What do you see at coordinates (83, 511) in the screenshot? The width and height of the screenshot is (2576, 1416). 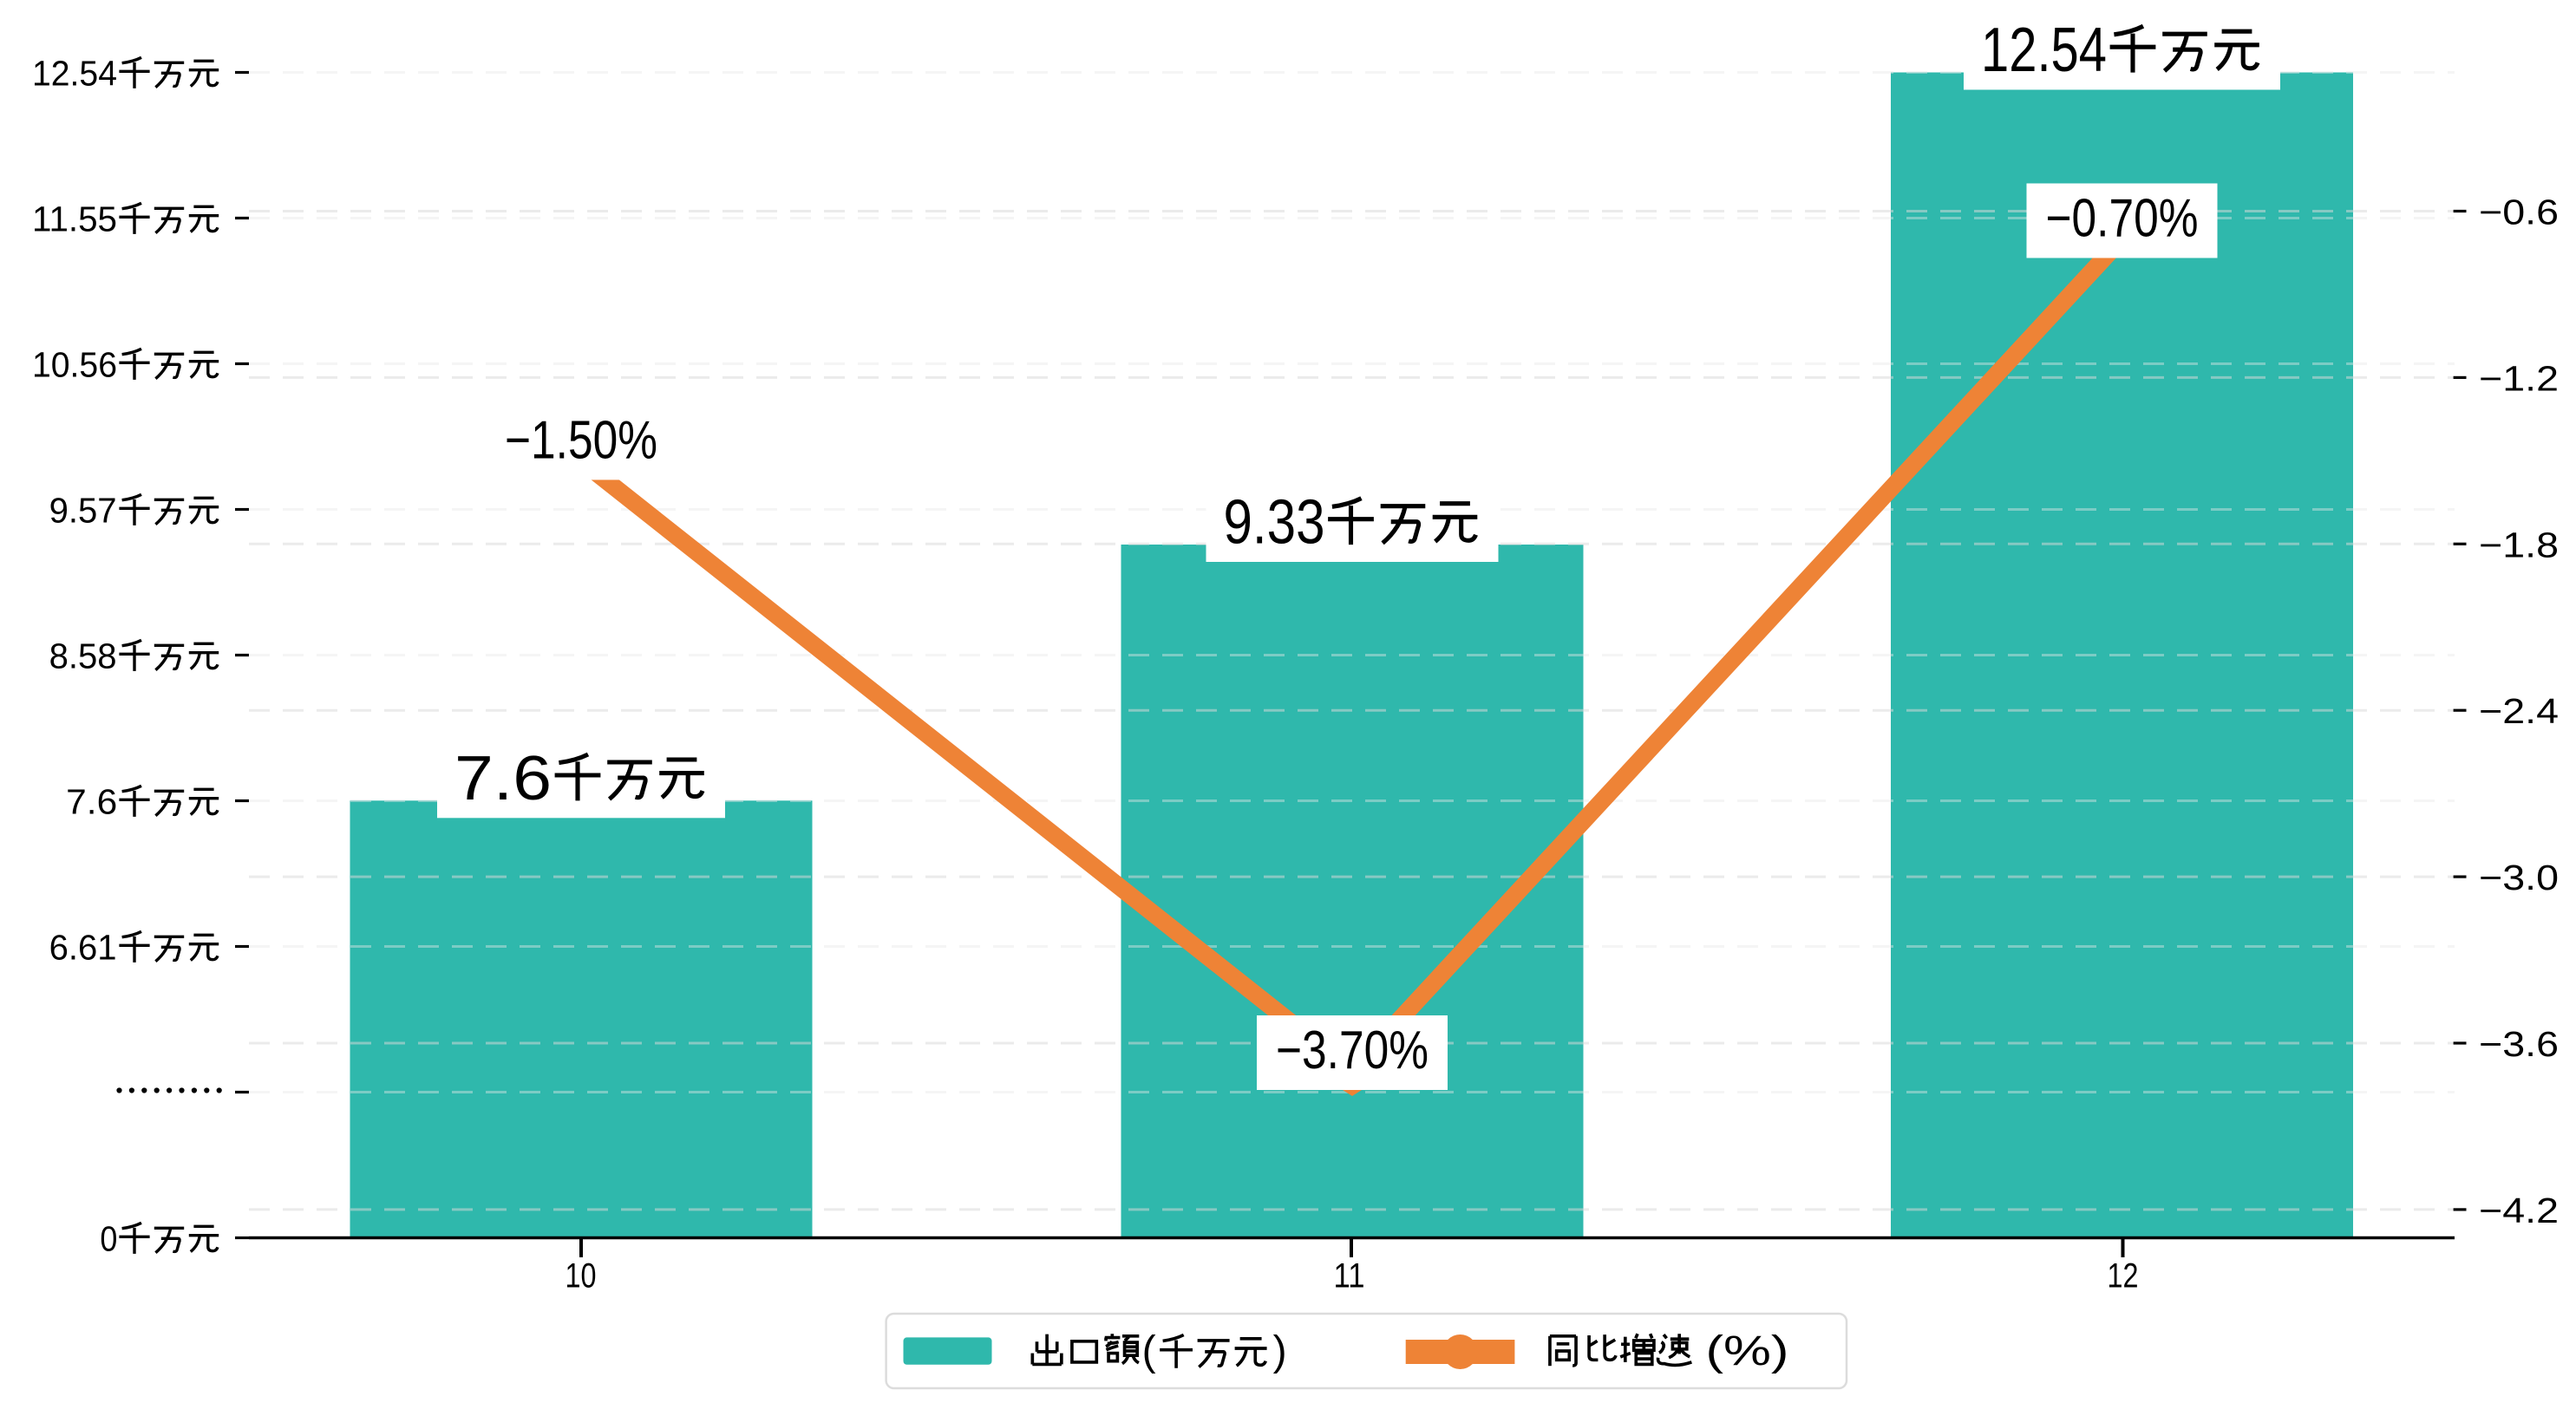 I see `svg-text: 9.57` at bounding box center [83, 511].